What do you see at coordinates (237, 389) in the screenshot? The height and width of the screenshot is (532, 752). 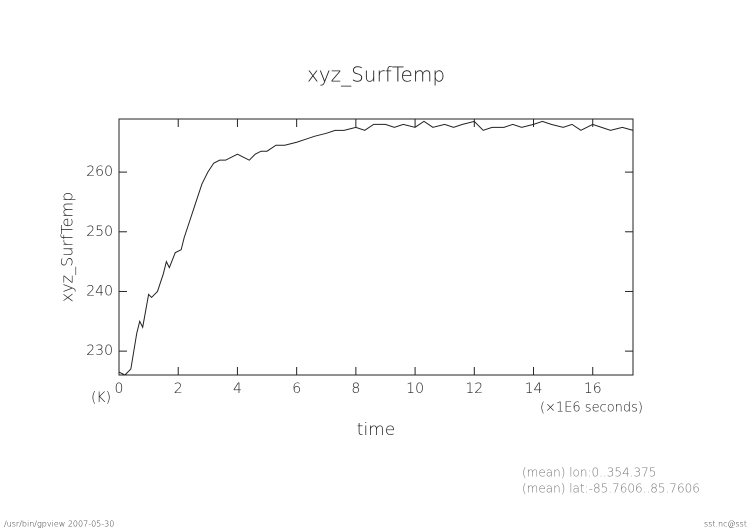 I see `x-tick-label: 4` at bounding box center [237, 389].